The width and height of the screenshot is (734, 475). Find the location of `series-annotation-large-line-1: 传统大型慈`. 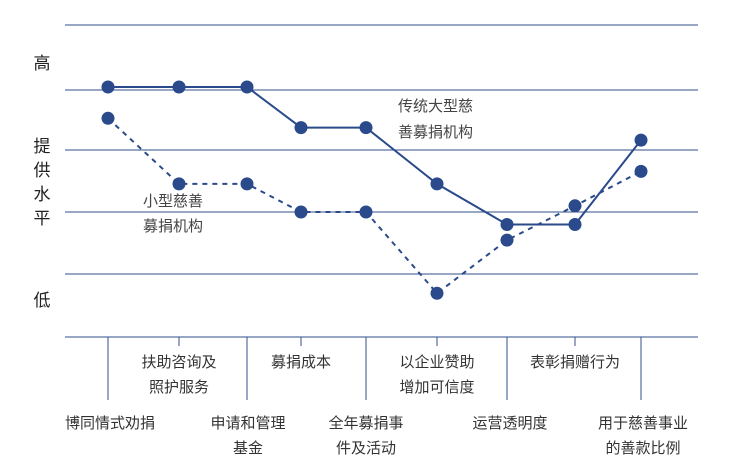

series-annotation-large-line-1: 传统大型慈 is located at coordinates (435, 106).